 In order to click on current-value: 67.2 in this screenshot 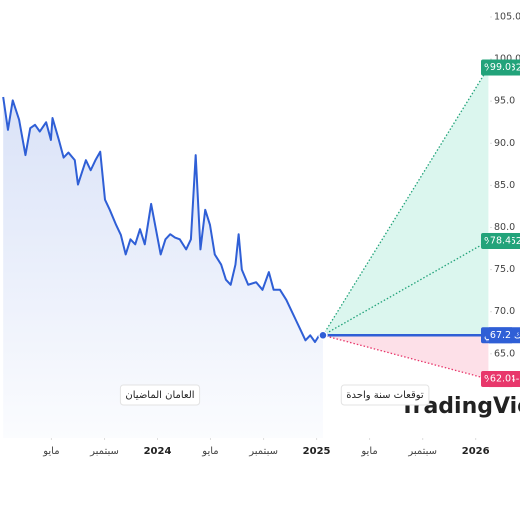, I will do `click(500, 335)`.